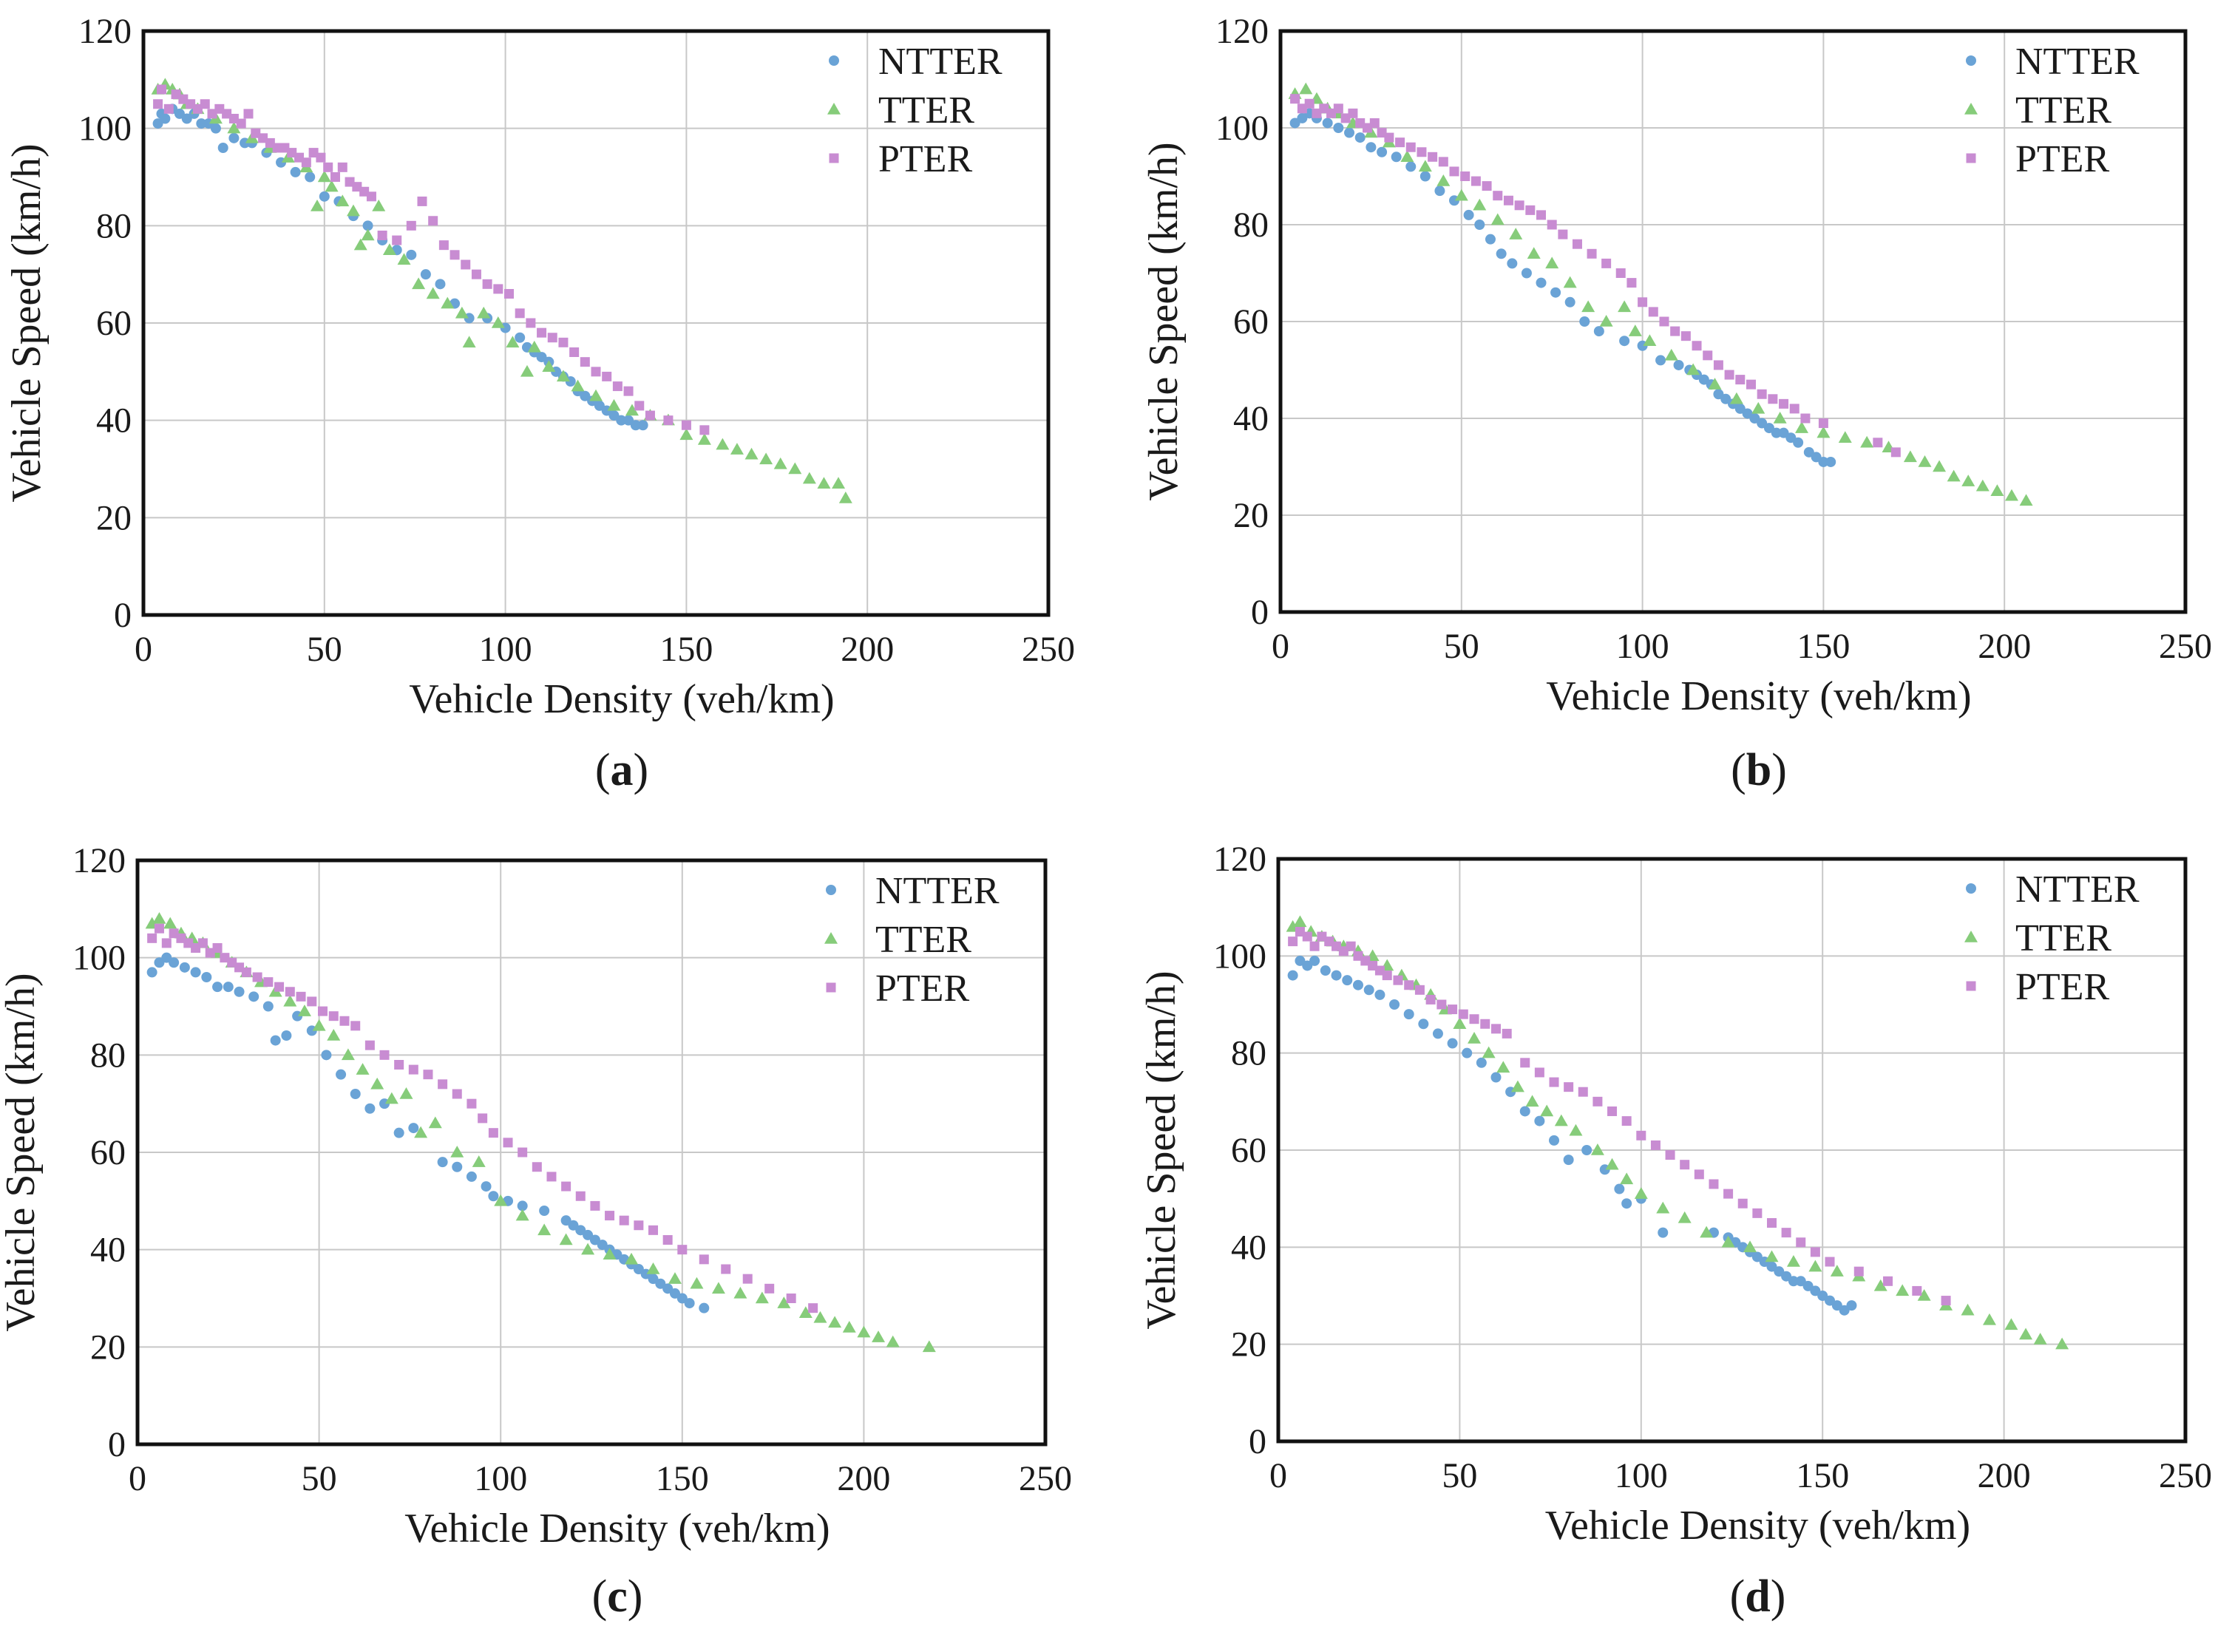 Image resolution: width=2232 pixels, height=1652 pixels. I want to click on legend-marker-pter, so click(1971, 158).